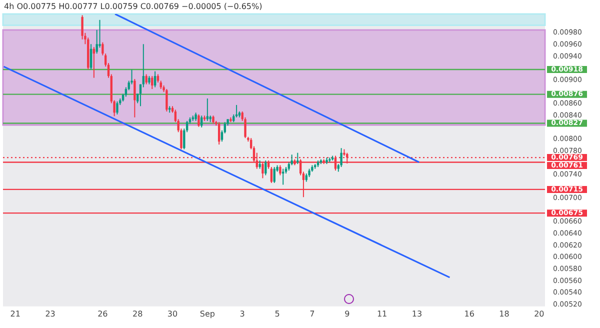 This screenshot has width=600, height=328. I want to click on x-tick-label: 26, so click(103, 313).